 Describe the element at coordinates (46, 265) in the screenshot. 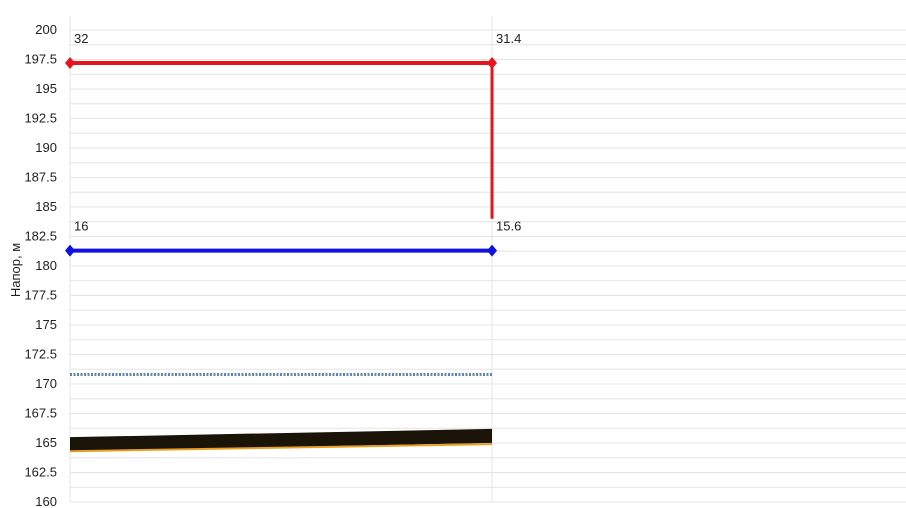

I see `y-tick-label: 180` at that location.